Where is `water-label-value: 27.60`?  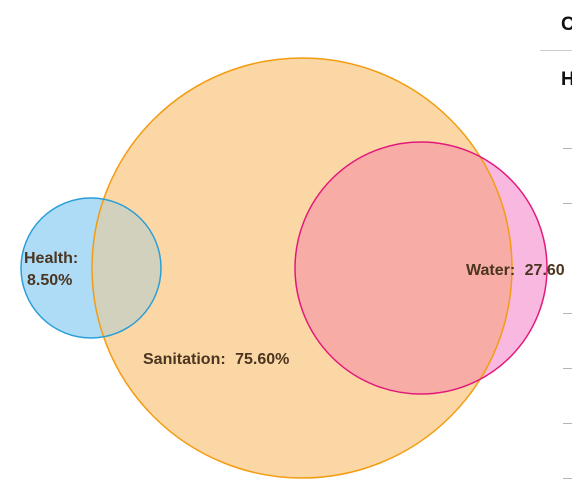
water-label-value: 27.60 is located at coordinates (545, 270).